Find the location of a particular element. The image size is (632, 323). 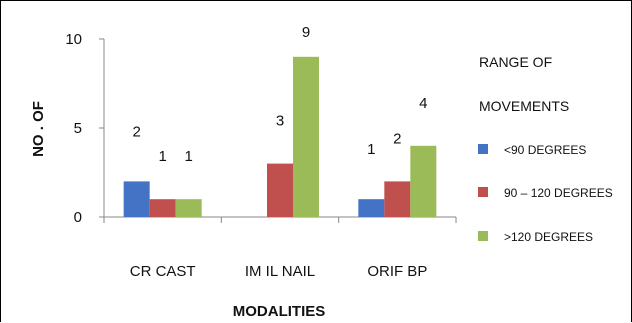

legend-label: 90 – 120 DEGREES is located at coordinates (558, 193).